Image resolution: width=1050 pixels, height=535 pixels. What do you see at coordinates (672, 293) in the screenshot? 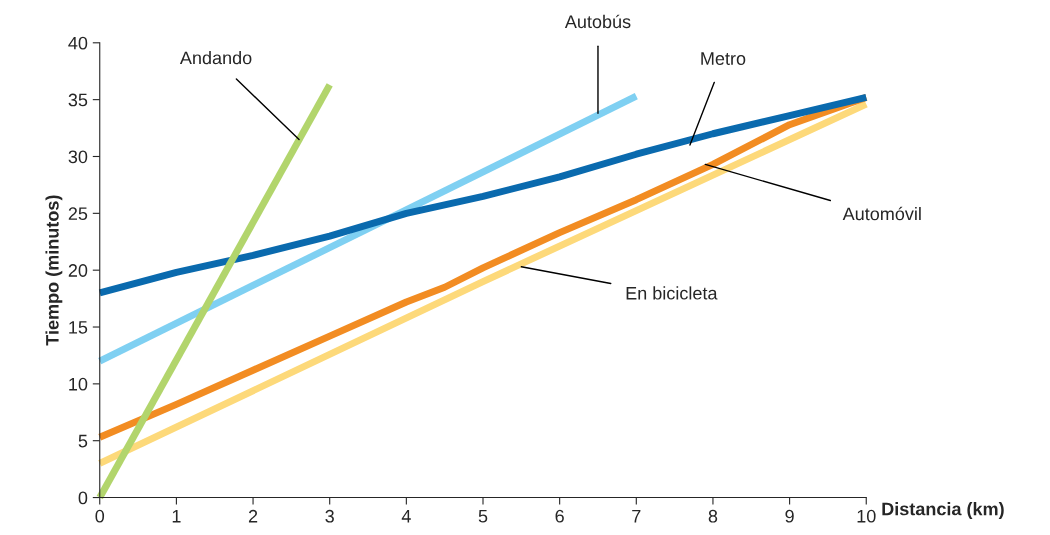
I see `annotation: En bicicleta` at bounding box center [672, 293].